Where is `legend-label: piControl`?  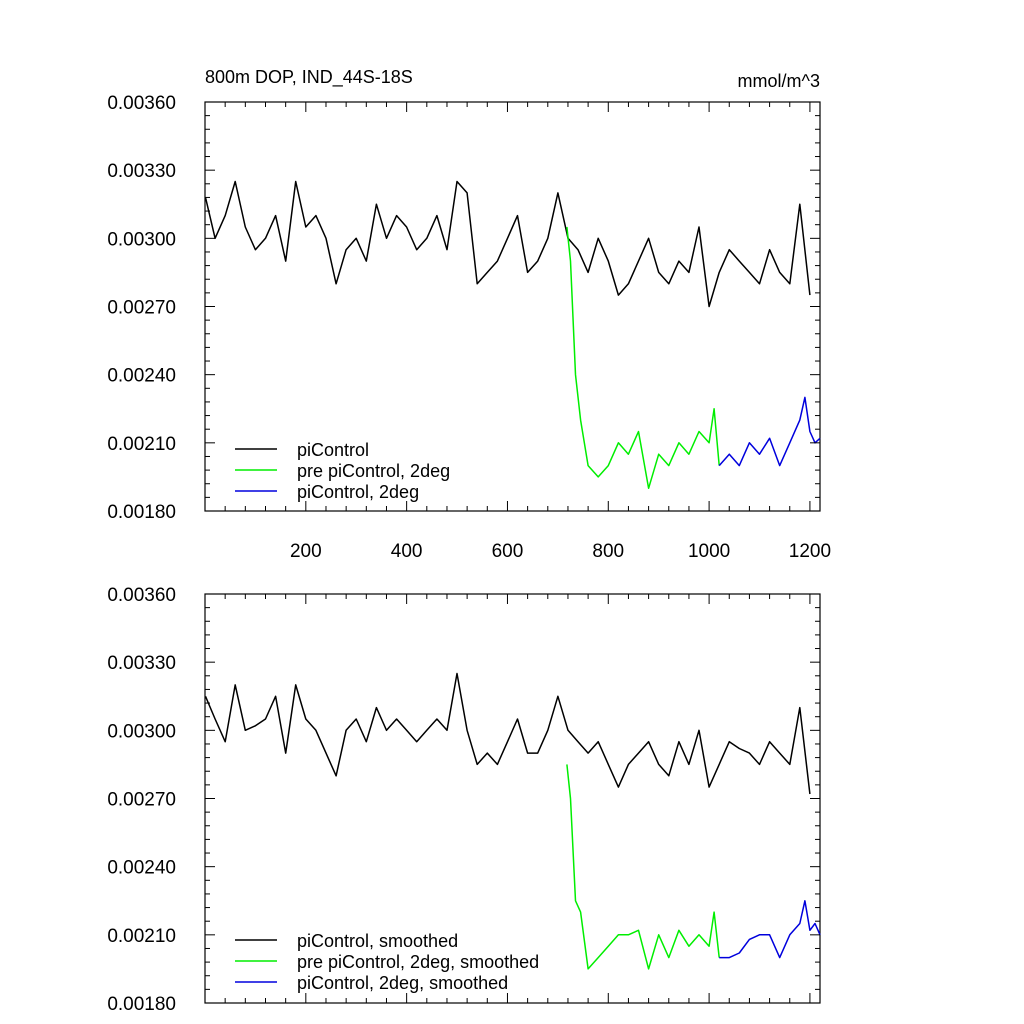 legend-label: piControl is located at coordinates (333, 450).